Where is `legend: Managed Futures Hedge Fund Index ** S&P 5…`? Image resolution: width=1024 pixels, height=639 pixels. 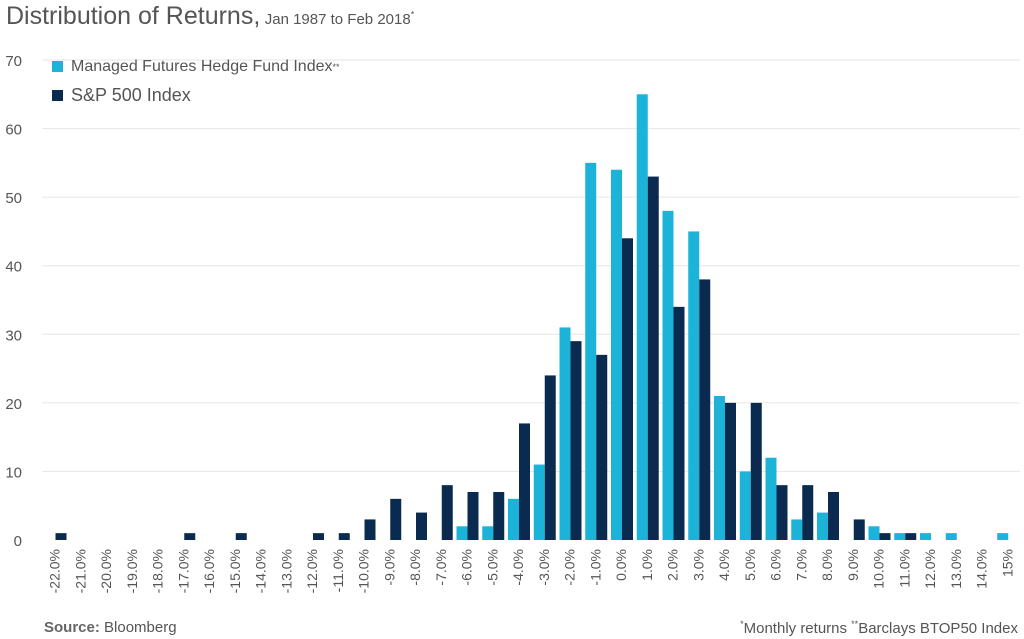
legend: Managed Futures Hedge Fund Index ** S&P 5… is located at coordinates (196, 81).